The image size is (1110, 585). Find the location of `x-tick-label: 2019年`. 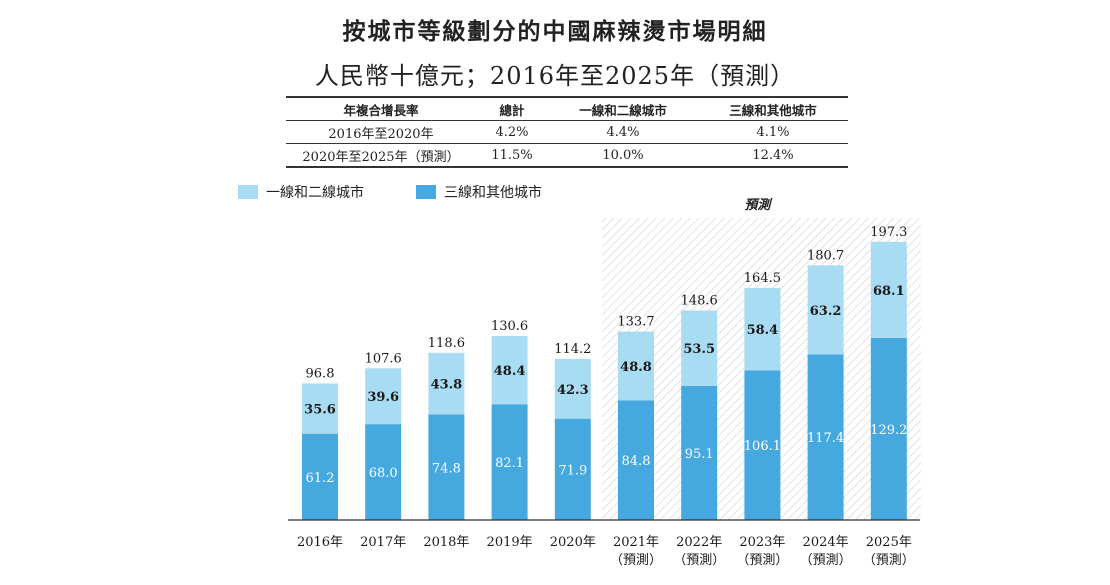

x-tick-label: 2019年 is located at coordinates (510, 542).